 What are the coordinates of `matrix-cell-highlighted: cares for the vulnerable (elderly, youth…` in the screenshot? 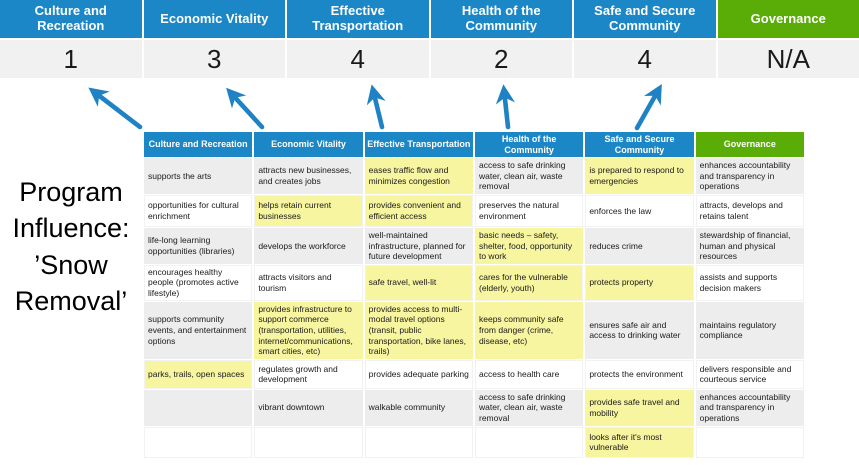 It's located at (529, 282).